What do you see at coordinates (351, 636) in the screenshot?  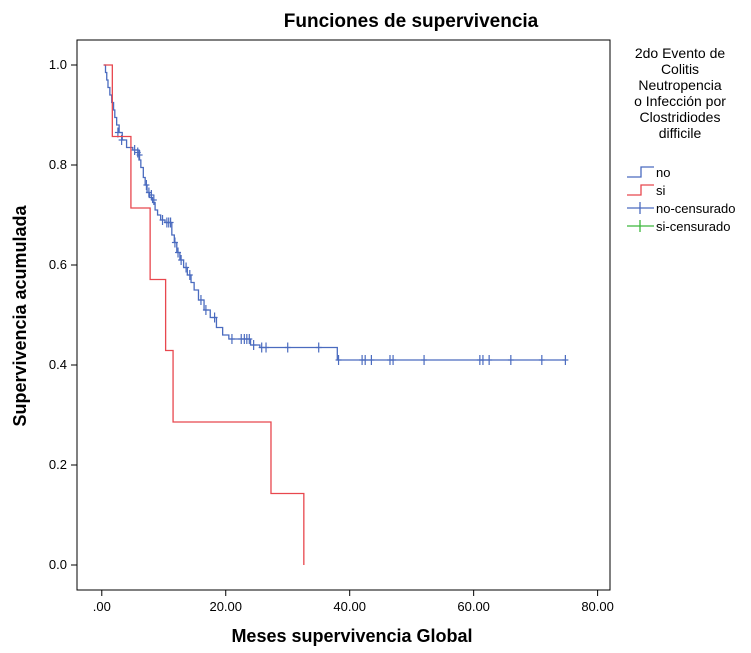 I see `x-axis-label: Meses supervivencia Global` at bounding box center [351, 636].